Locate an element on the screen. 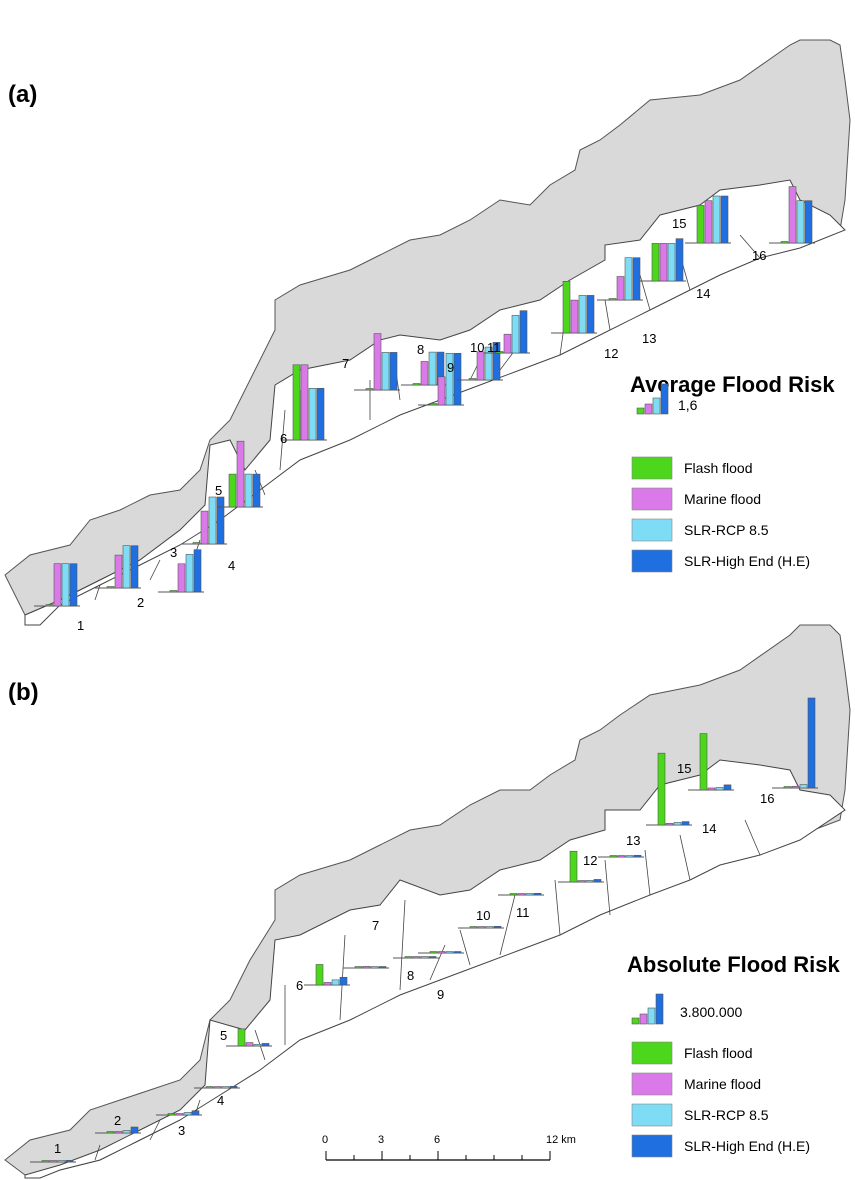  legend-swatch-flash-flood is located at coordinates (652, 1053).